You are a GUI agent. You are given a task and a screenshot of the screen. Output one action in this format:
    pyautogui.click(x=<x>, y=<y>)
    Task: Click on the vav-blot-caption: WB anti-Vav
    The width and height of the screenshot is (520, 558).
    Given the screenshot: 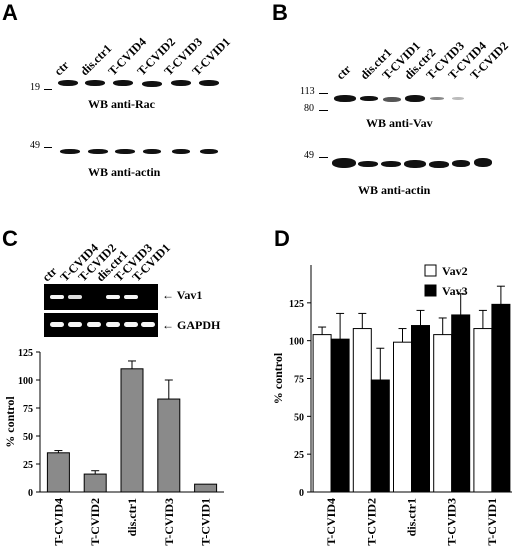 What is the action you would take?
    pyautogui.click(x=399, y=123)
    